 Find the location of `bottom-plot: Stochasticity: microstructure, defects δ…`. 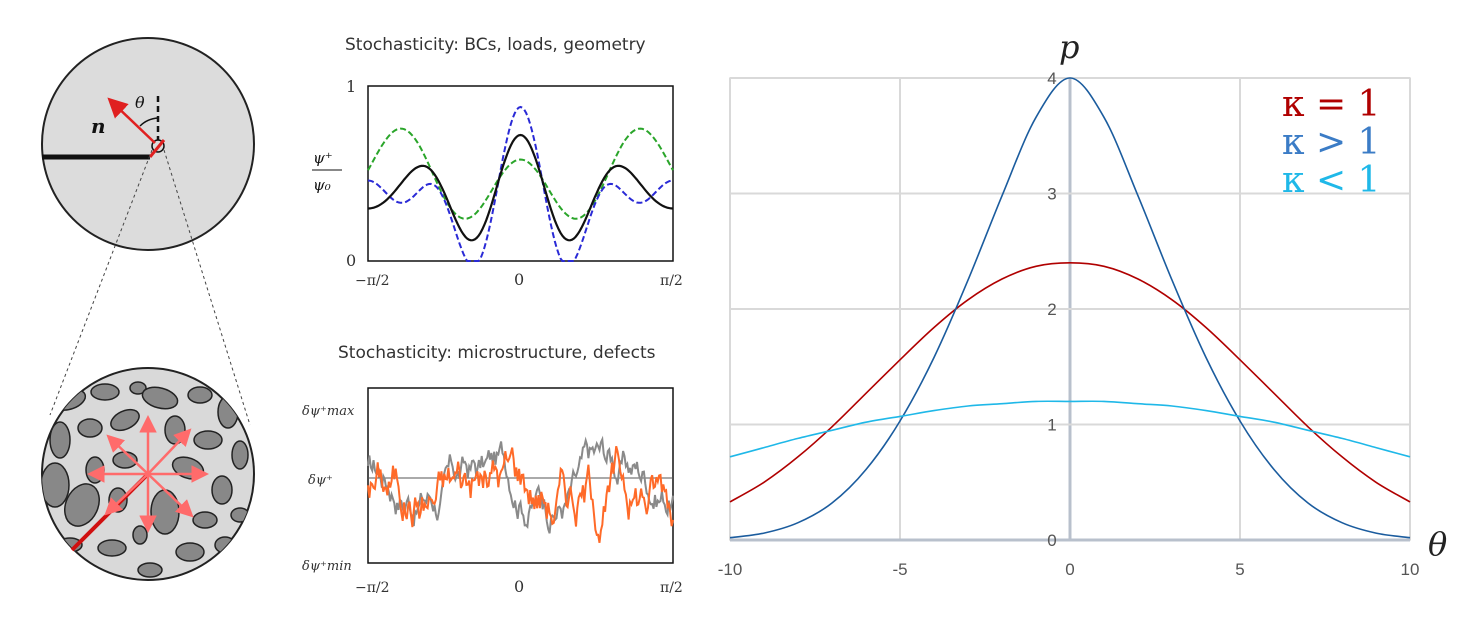

bottom-plot: Stochasticity: microstructure, defects δ… is located at coordinates (492, 469).